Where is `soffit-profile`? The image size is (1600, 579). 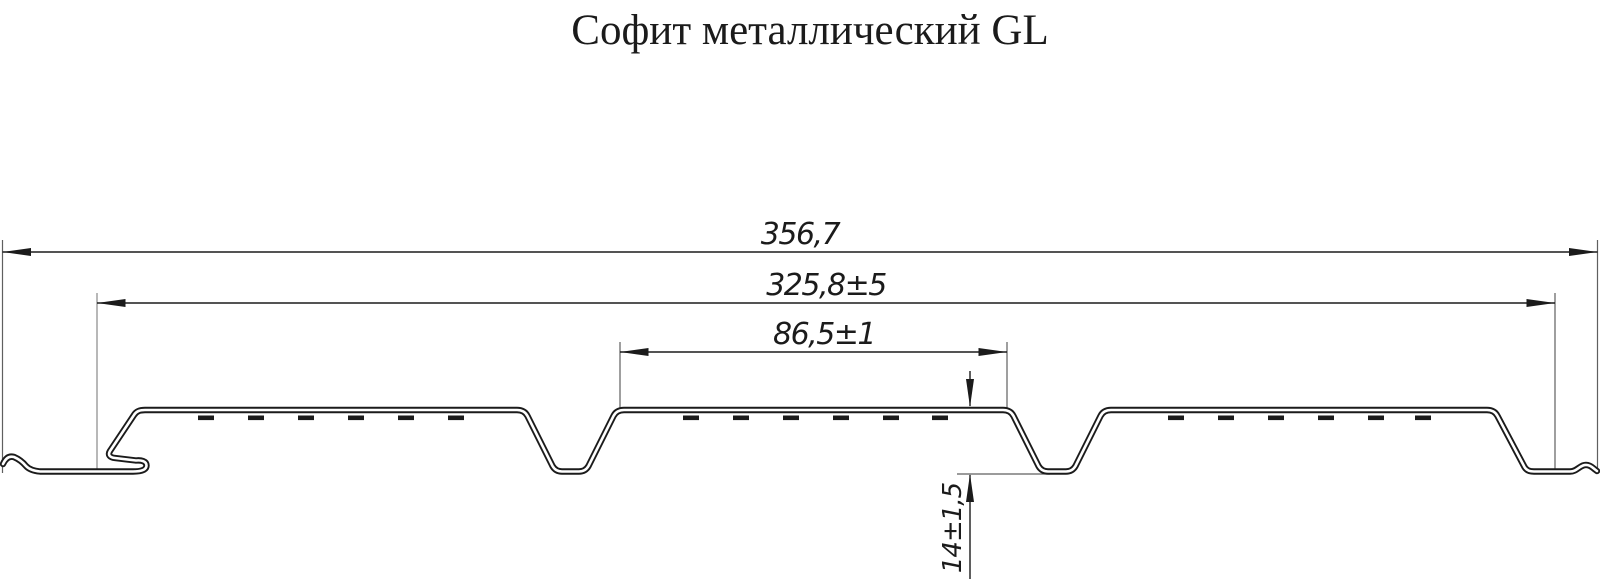
soffit-profile is located at coordinates (800, 440).